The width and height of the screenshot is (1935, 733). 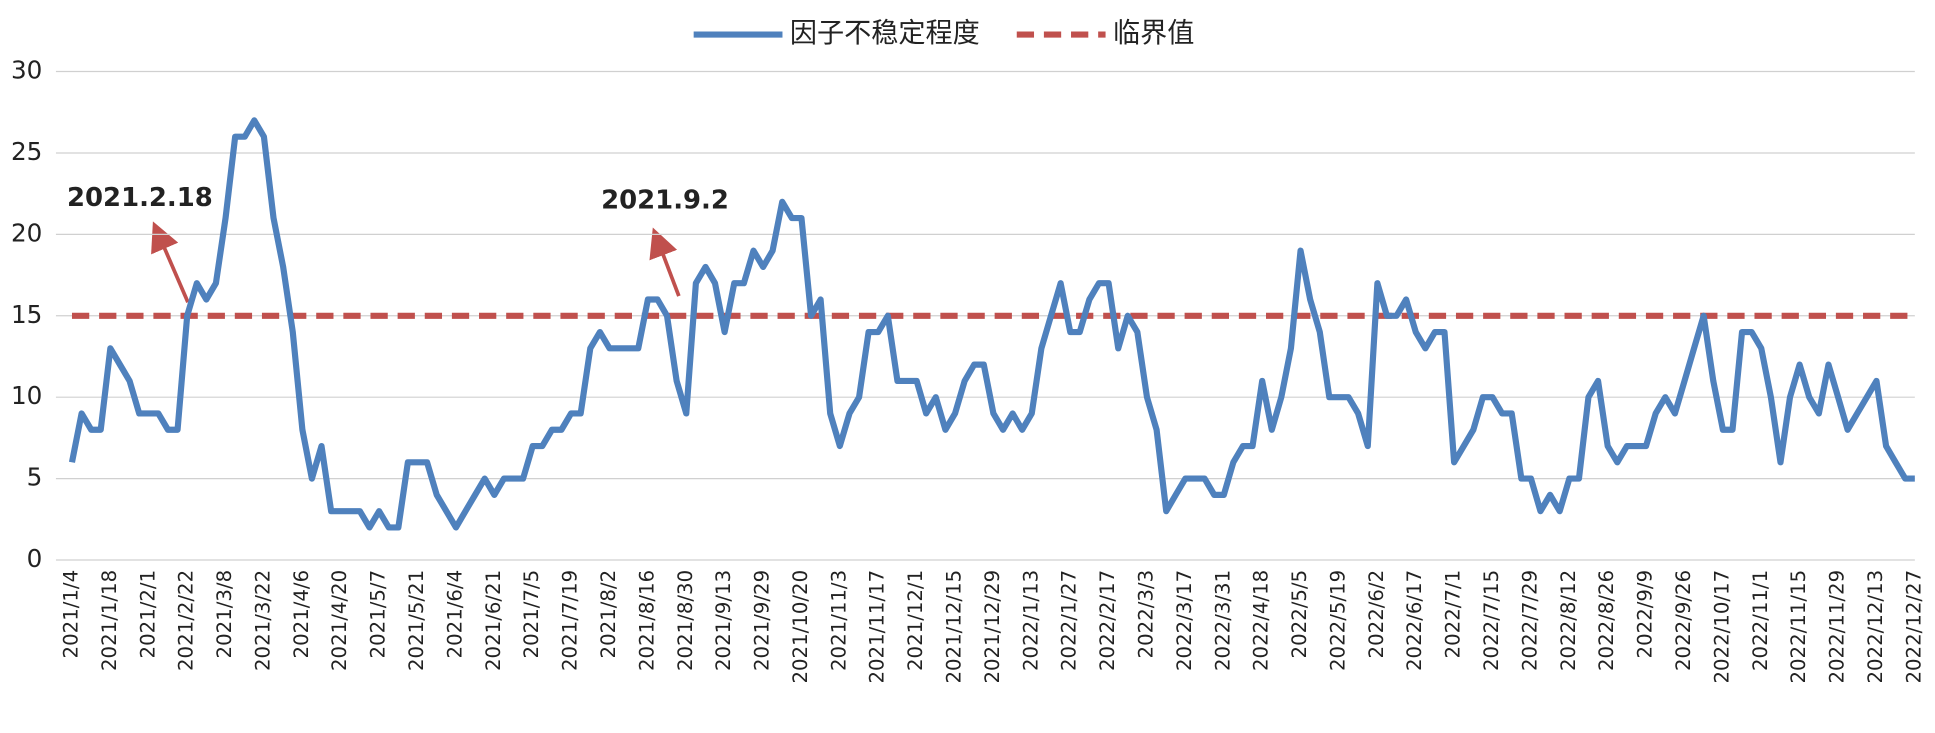 I want to click on y-tick-label: 25, so click(x=26, y=151).